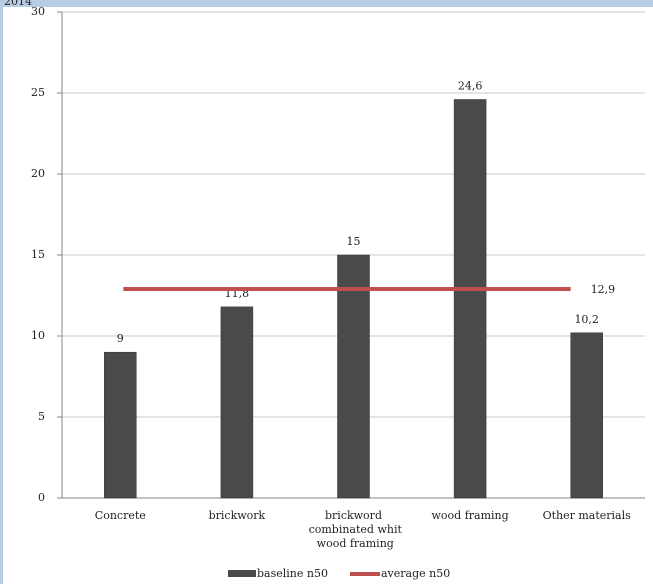 The image size is (653, 584). I want to click on value-label: 9, so click(120, 338).